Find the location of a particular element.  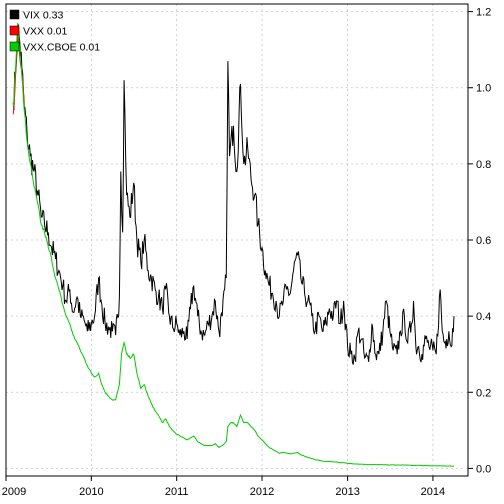

y-tick-label-6: 1.2 is located at coordinates (483, 13).